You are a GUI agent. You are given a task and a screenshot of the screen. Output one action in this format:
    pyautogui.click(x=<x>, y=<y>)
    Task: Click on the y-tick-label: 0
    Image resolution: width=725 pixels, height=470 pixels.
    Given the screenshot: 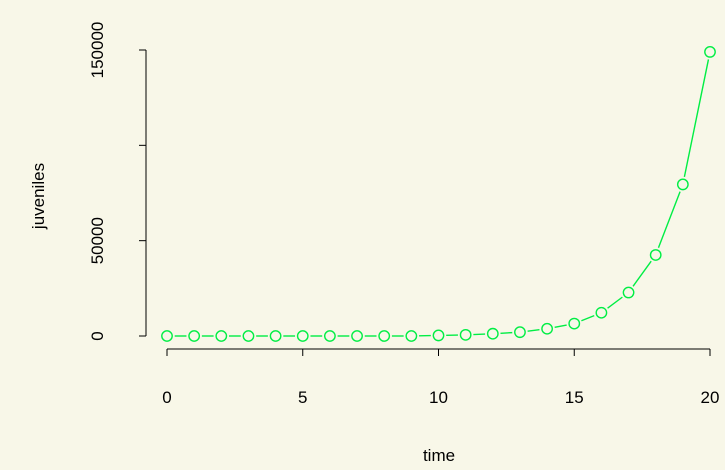 What is the action you would take?
    pyautogui.click(x=97, y=335)
    